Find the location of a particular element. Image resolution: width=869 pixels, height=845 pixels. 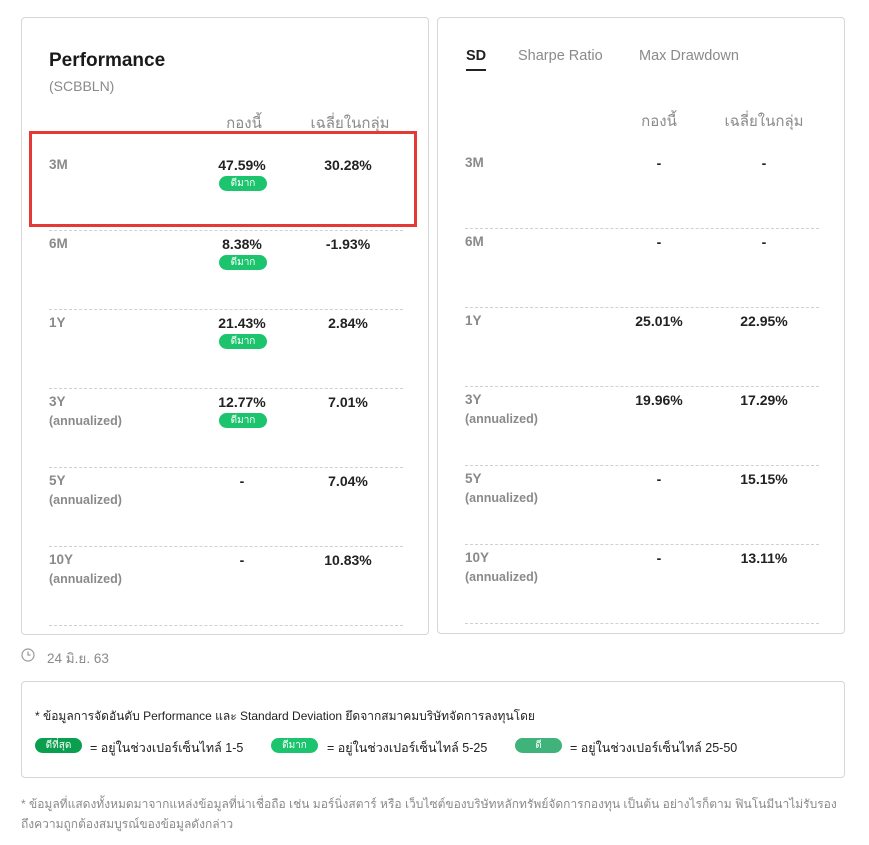

group-avg-value: 30.28% is located at coordinates (348, 165).